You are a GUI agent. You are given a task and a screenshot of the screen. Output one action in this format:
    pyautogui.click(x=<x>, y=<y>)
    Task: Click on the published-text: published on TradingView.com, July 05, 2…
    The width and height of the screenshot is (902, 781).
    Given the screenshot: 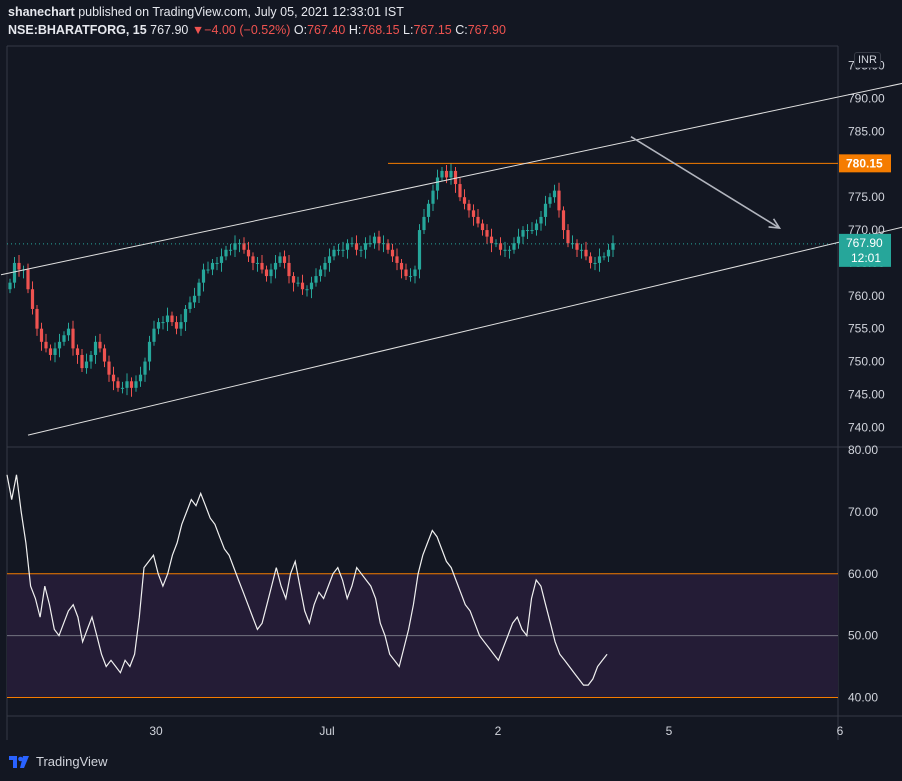 What is the action you would take?
    pyautogui.click(x=241, y=12)
    